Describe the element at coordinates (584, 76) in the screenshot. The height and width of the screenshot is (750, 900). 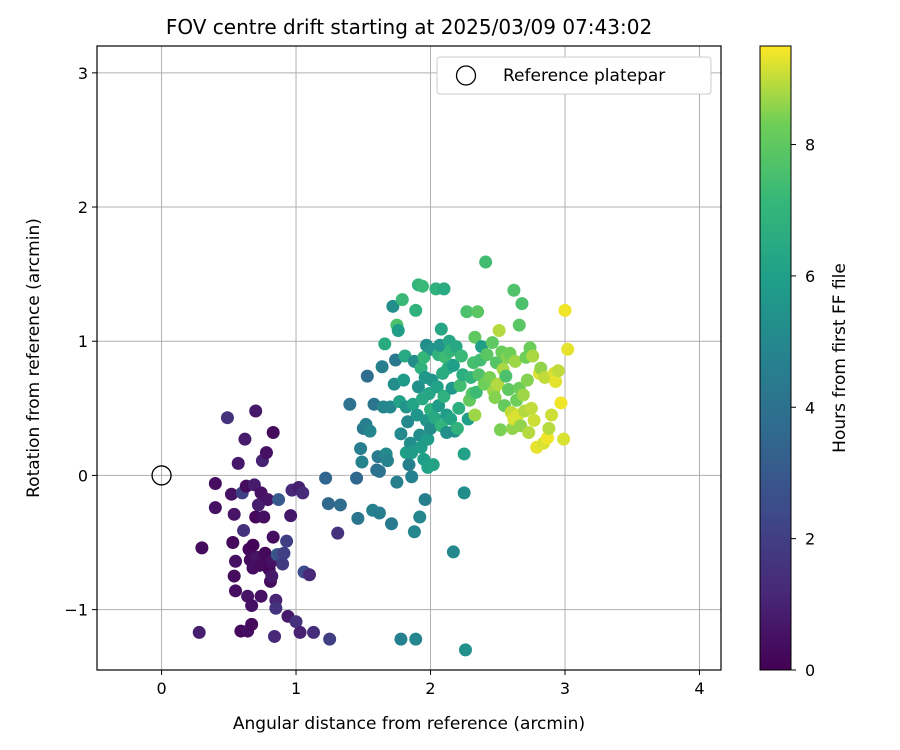
I see `legend-label: Reference platepar` at that location.